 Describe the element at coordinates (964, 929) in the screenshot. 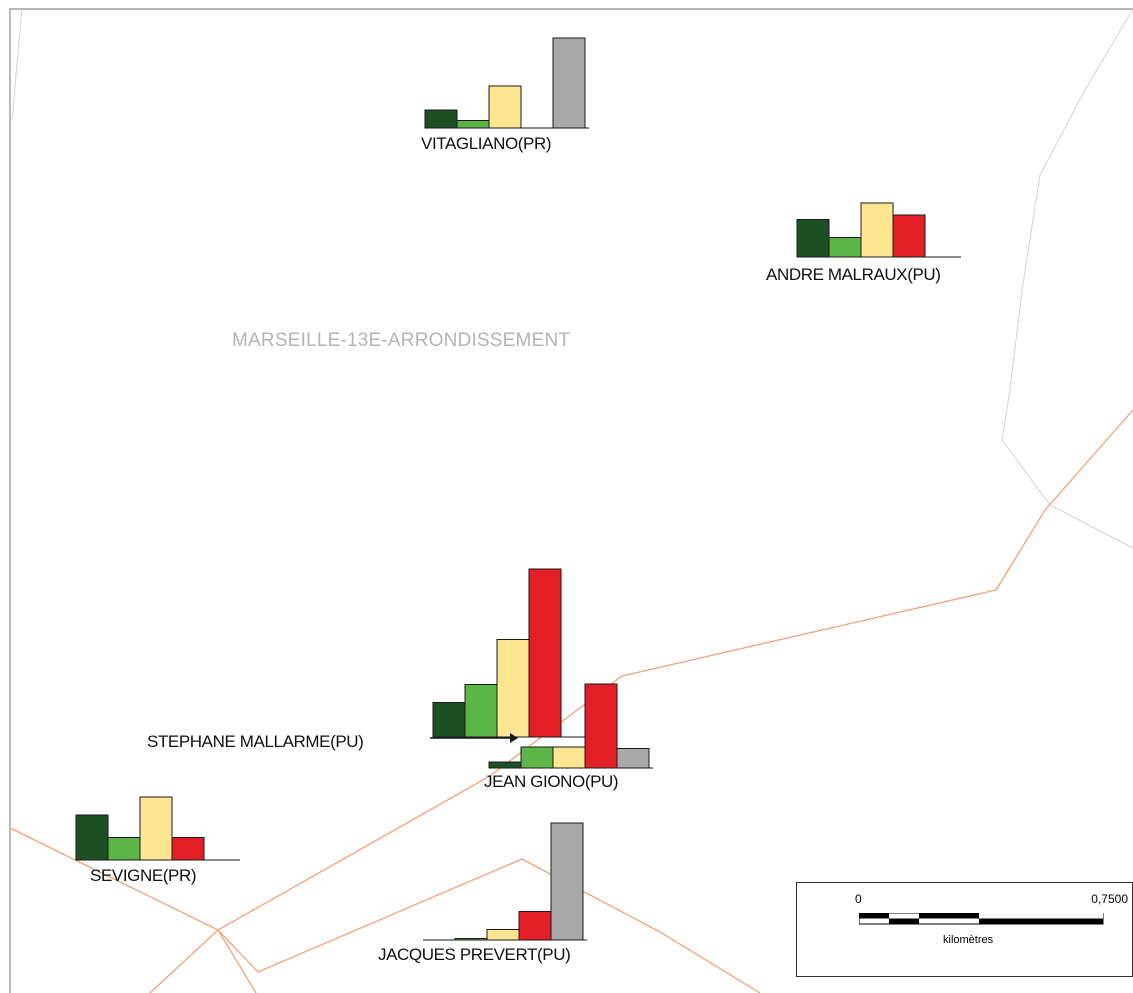

I see `scale-bar: 0 0,7500 kilomètres` at that location.